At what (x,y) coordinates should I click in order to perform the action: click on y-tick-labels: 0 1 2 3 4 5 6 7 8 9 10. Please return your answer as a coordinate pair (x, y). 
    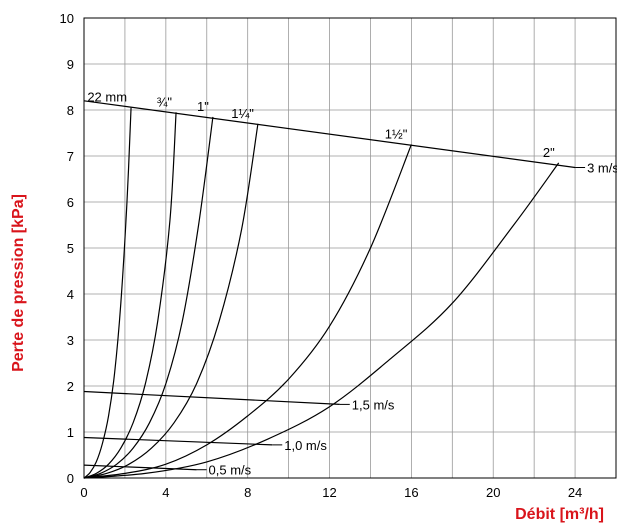
    Looking at the image, I should click on (67, 248).